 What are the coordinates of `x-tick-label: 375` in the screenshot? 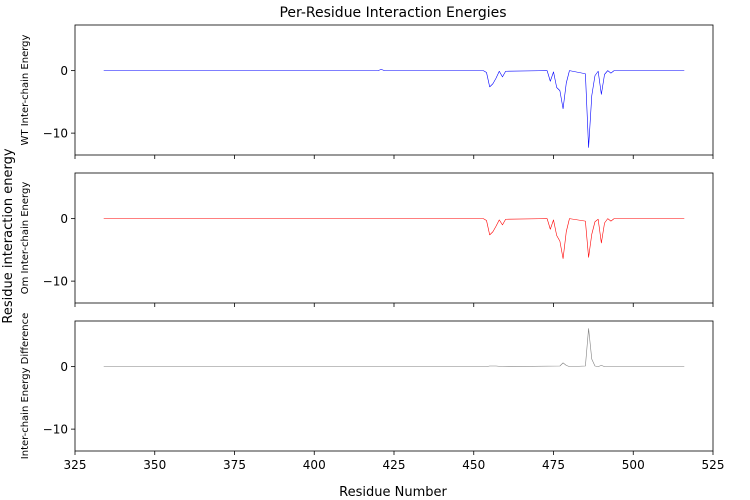 It's located at (234, 465).